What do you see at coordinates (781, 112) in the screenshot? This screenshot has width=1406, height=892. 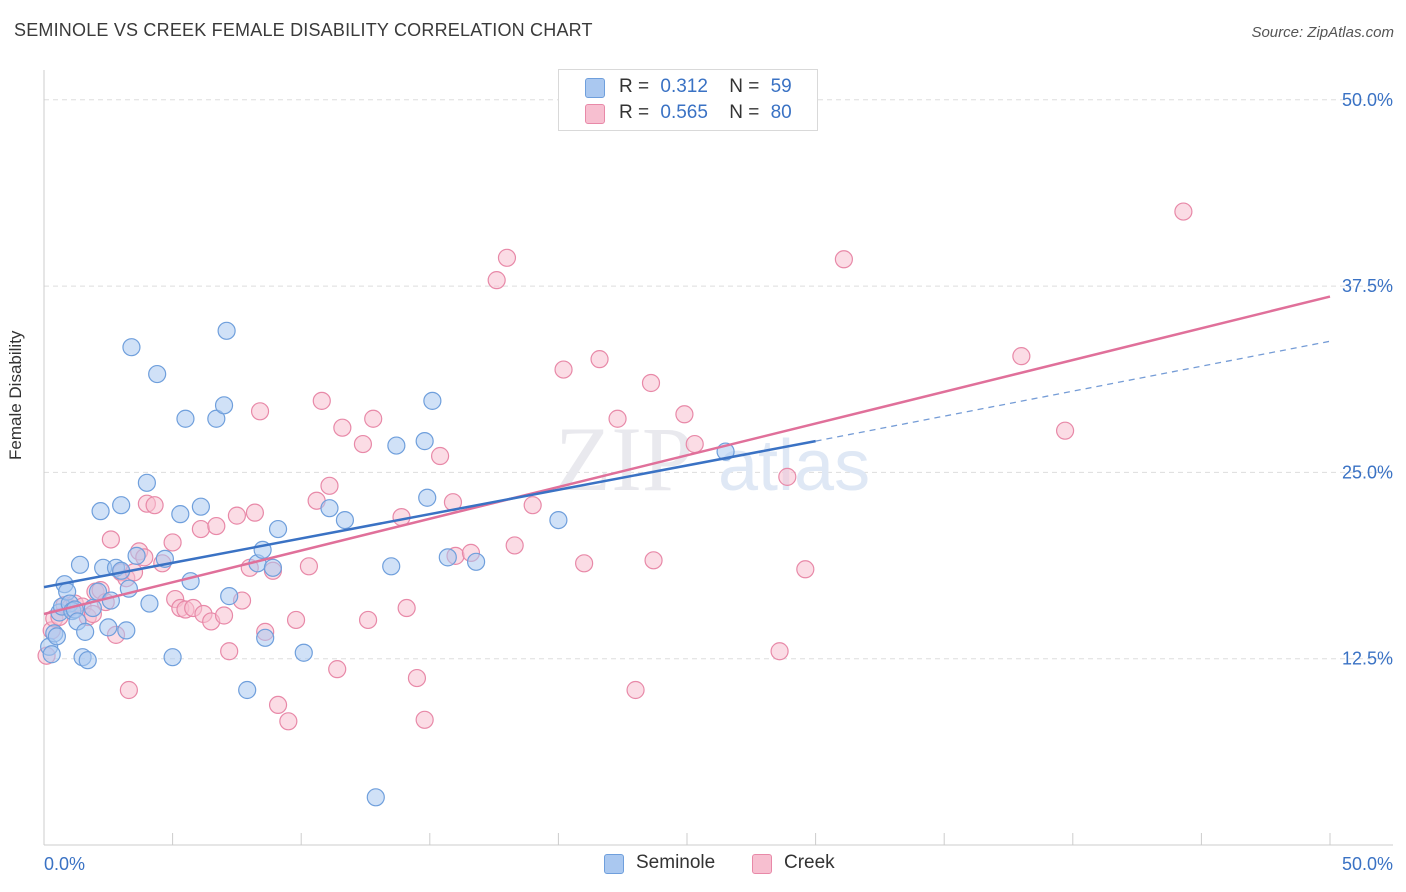 I see `legend-n-value: 80` at bounding box center [781, 112].